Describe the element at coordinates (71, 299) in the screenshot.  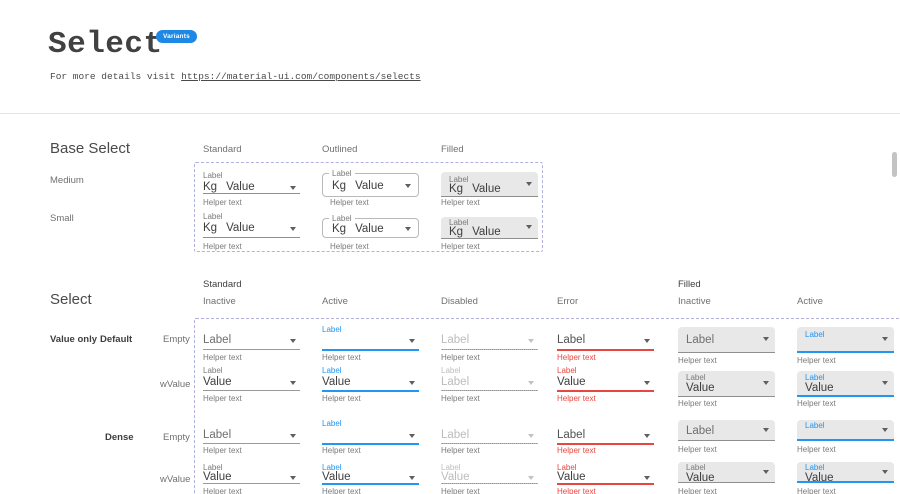
I see `select-heading: Select` at that location.